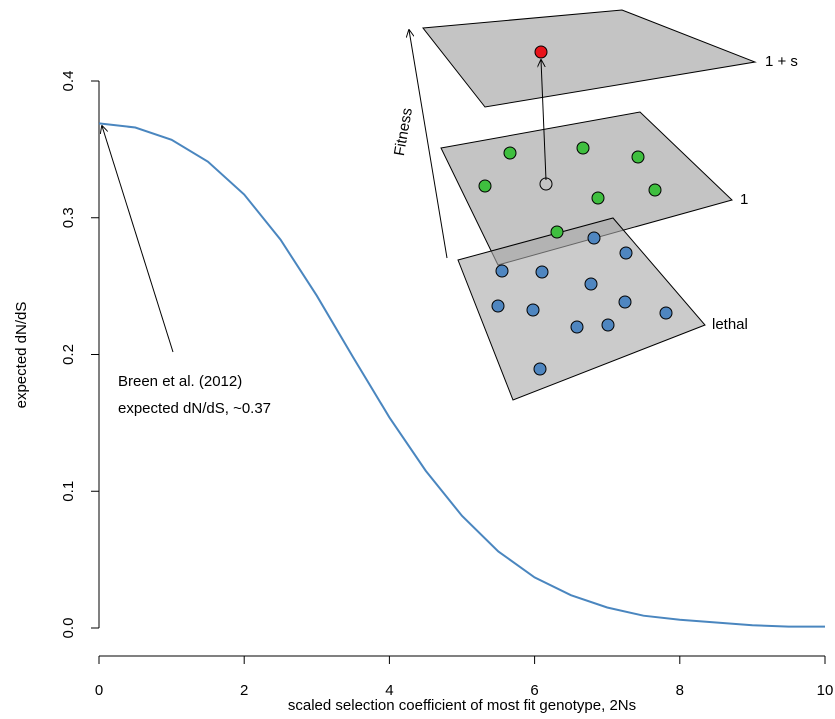 Image resolution: width=835 pixels, height=719 pixels. Describe the element at coordinates (68, 217) in the screenshot. I see `y-tick-label: 0.3` at that location.